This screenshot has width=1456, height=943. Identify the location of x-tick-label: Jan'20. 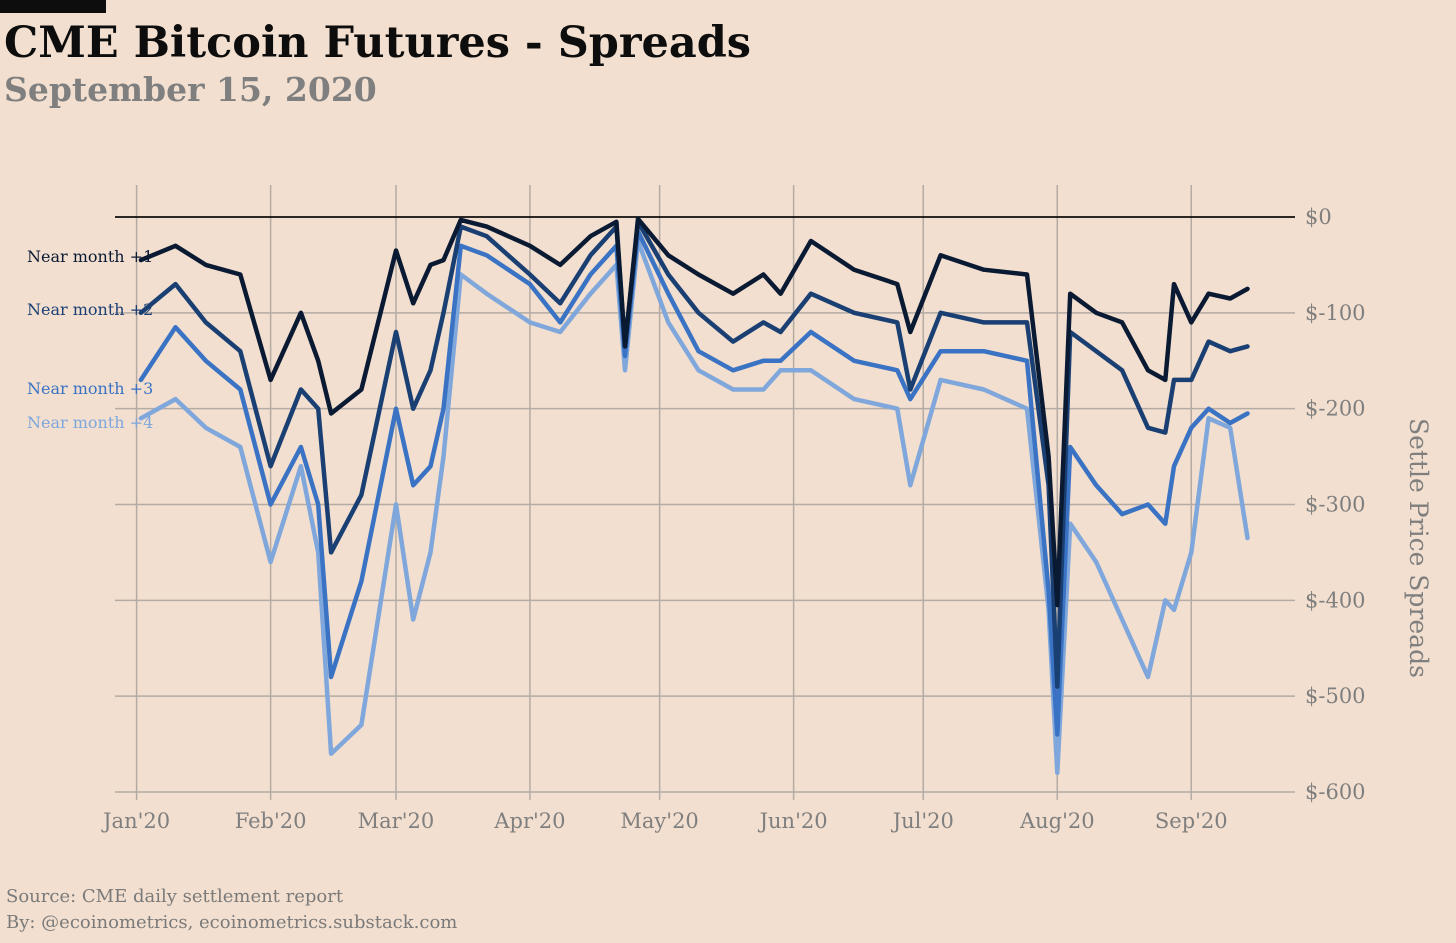
(135, 821).